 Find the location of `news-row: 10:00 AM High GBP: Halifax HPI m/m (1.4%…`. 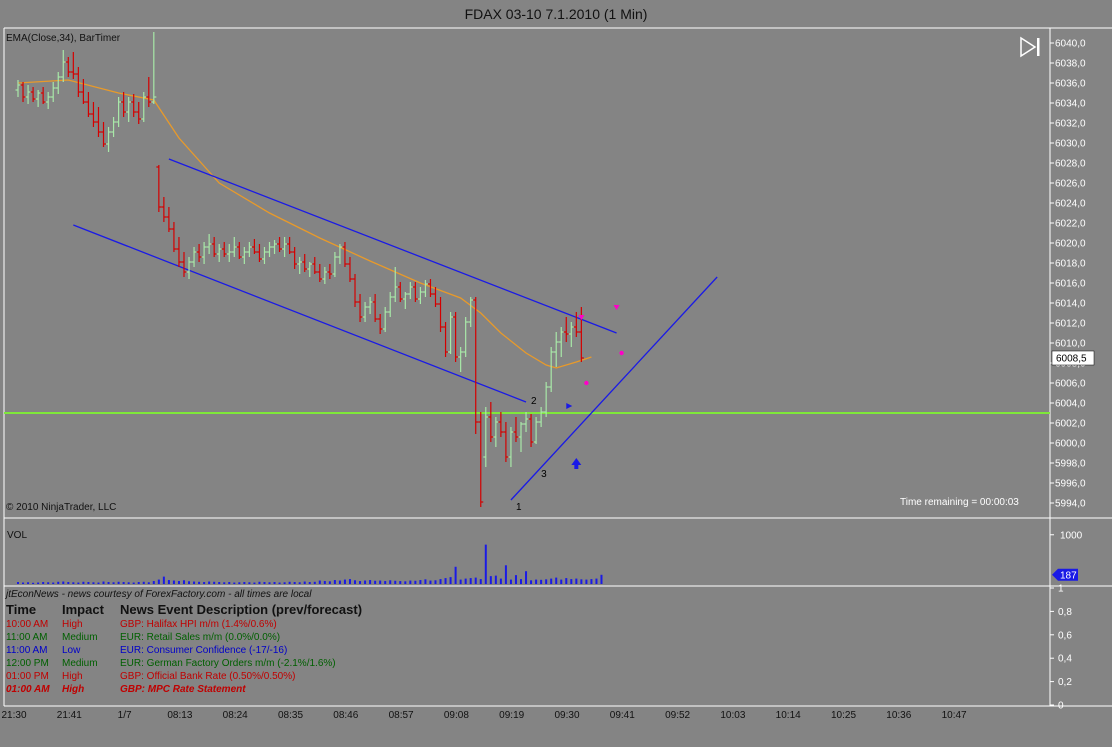

news-row: 10:00 AM High GBP: Halifax HPI m/m (1.4%… is located at coordinates (527, 624).